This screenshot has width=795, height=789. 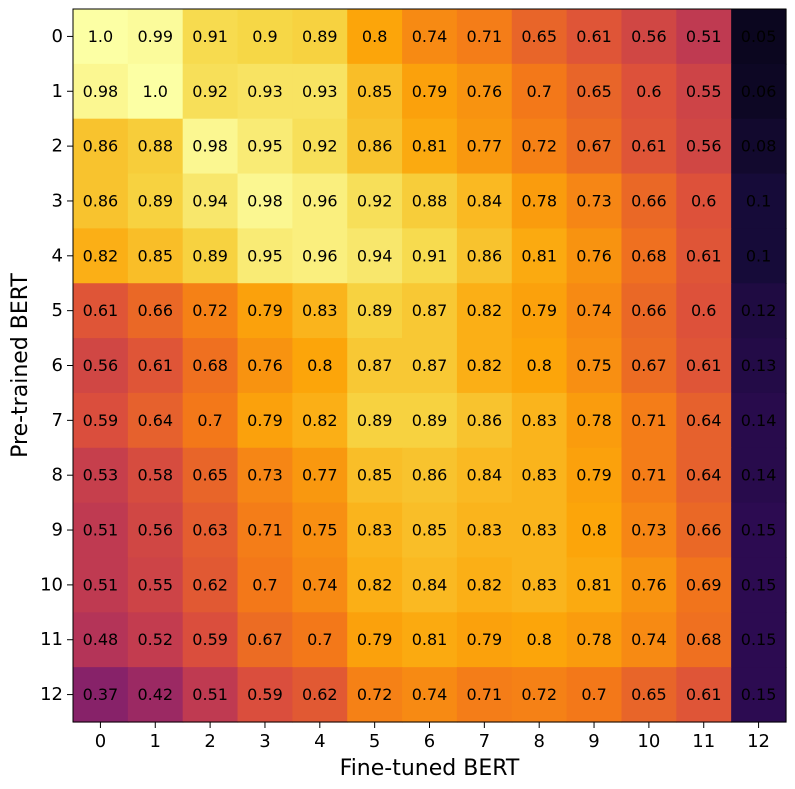 What do you see at coordinates (759, 365) in the screenshot?
I see `cell-value-label: 0.13` at bounding box center [759, 365].